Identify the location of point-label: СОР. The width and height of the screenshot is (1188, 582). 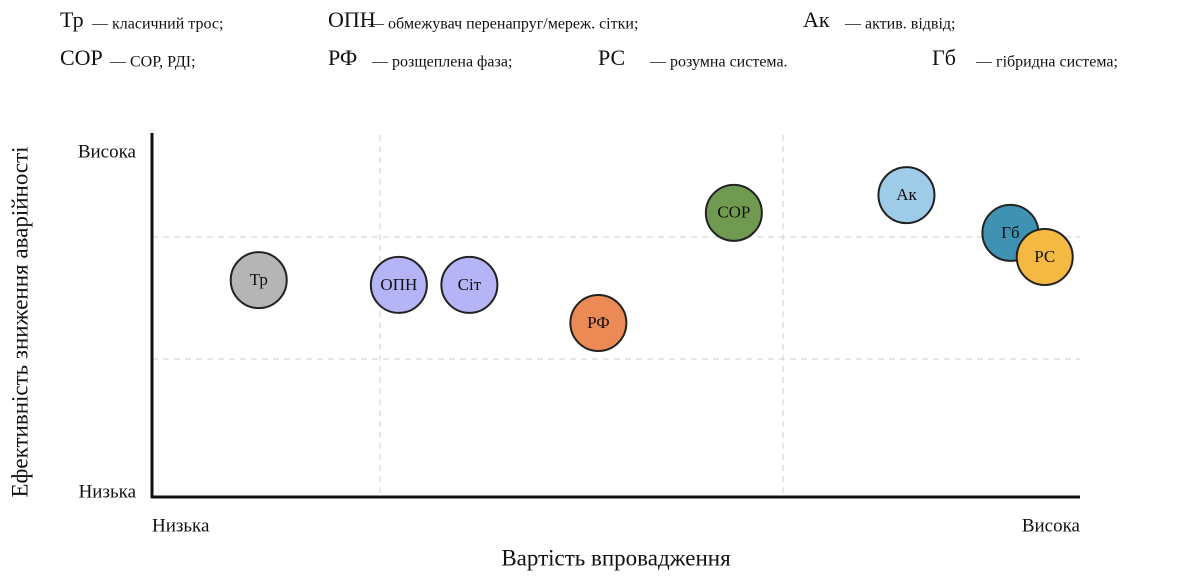
(733, 212).